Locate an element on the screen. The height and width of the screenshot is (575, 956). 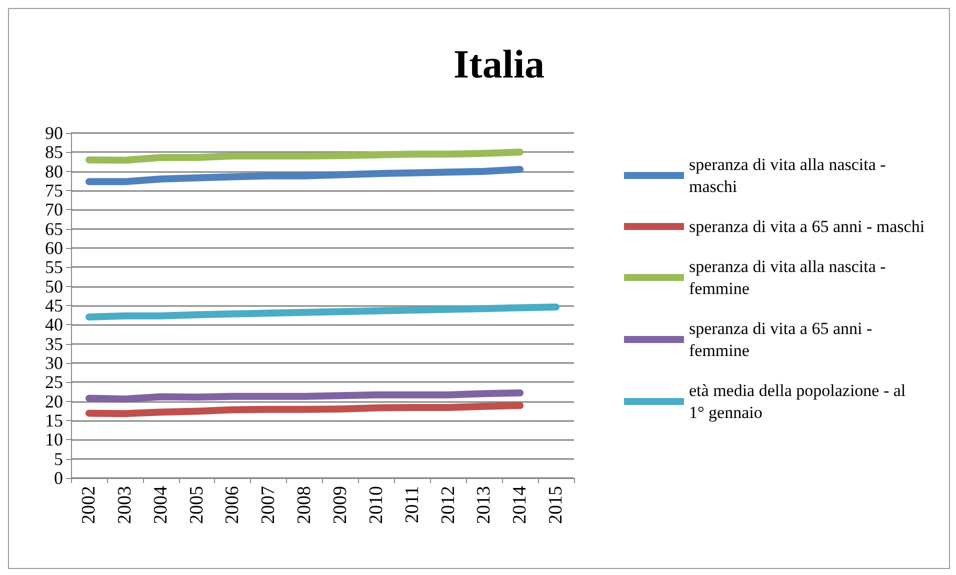
legend-label: speranza di vita a 65 anni - maschi is located at coordinates (807, 226).